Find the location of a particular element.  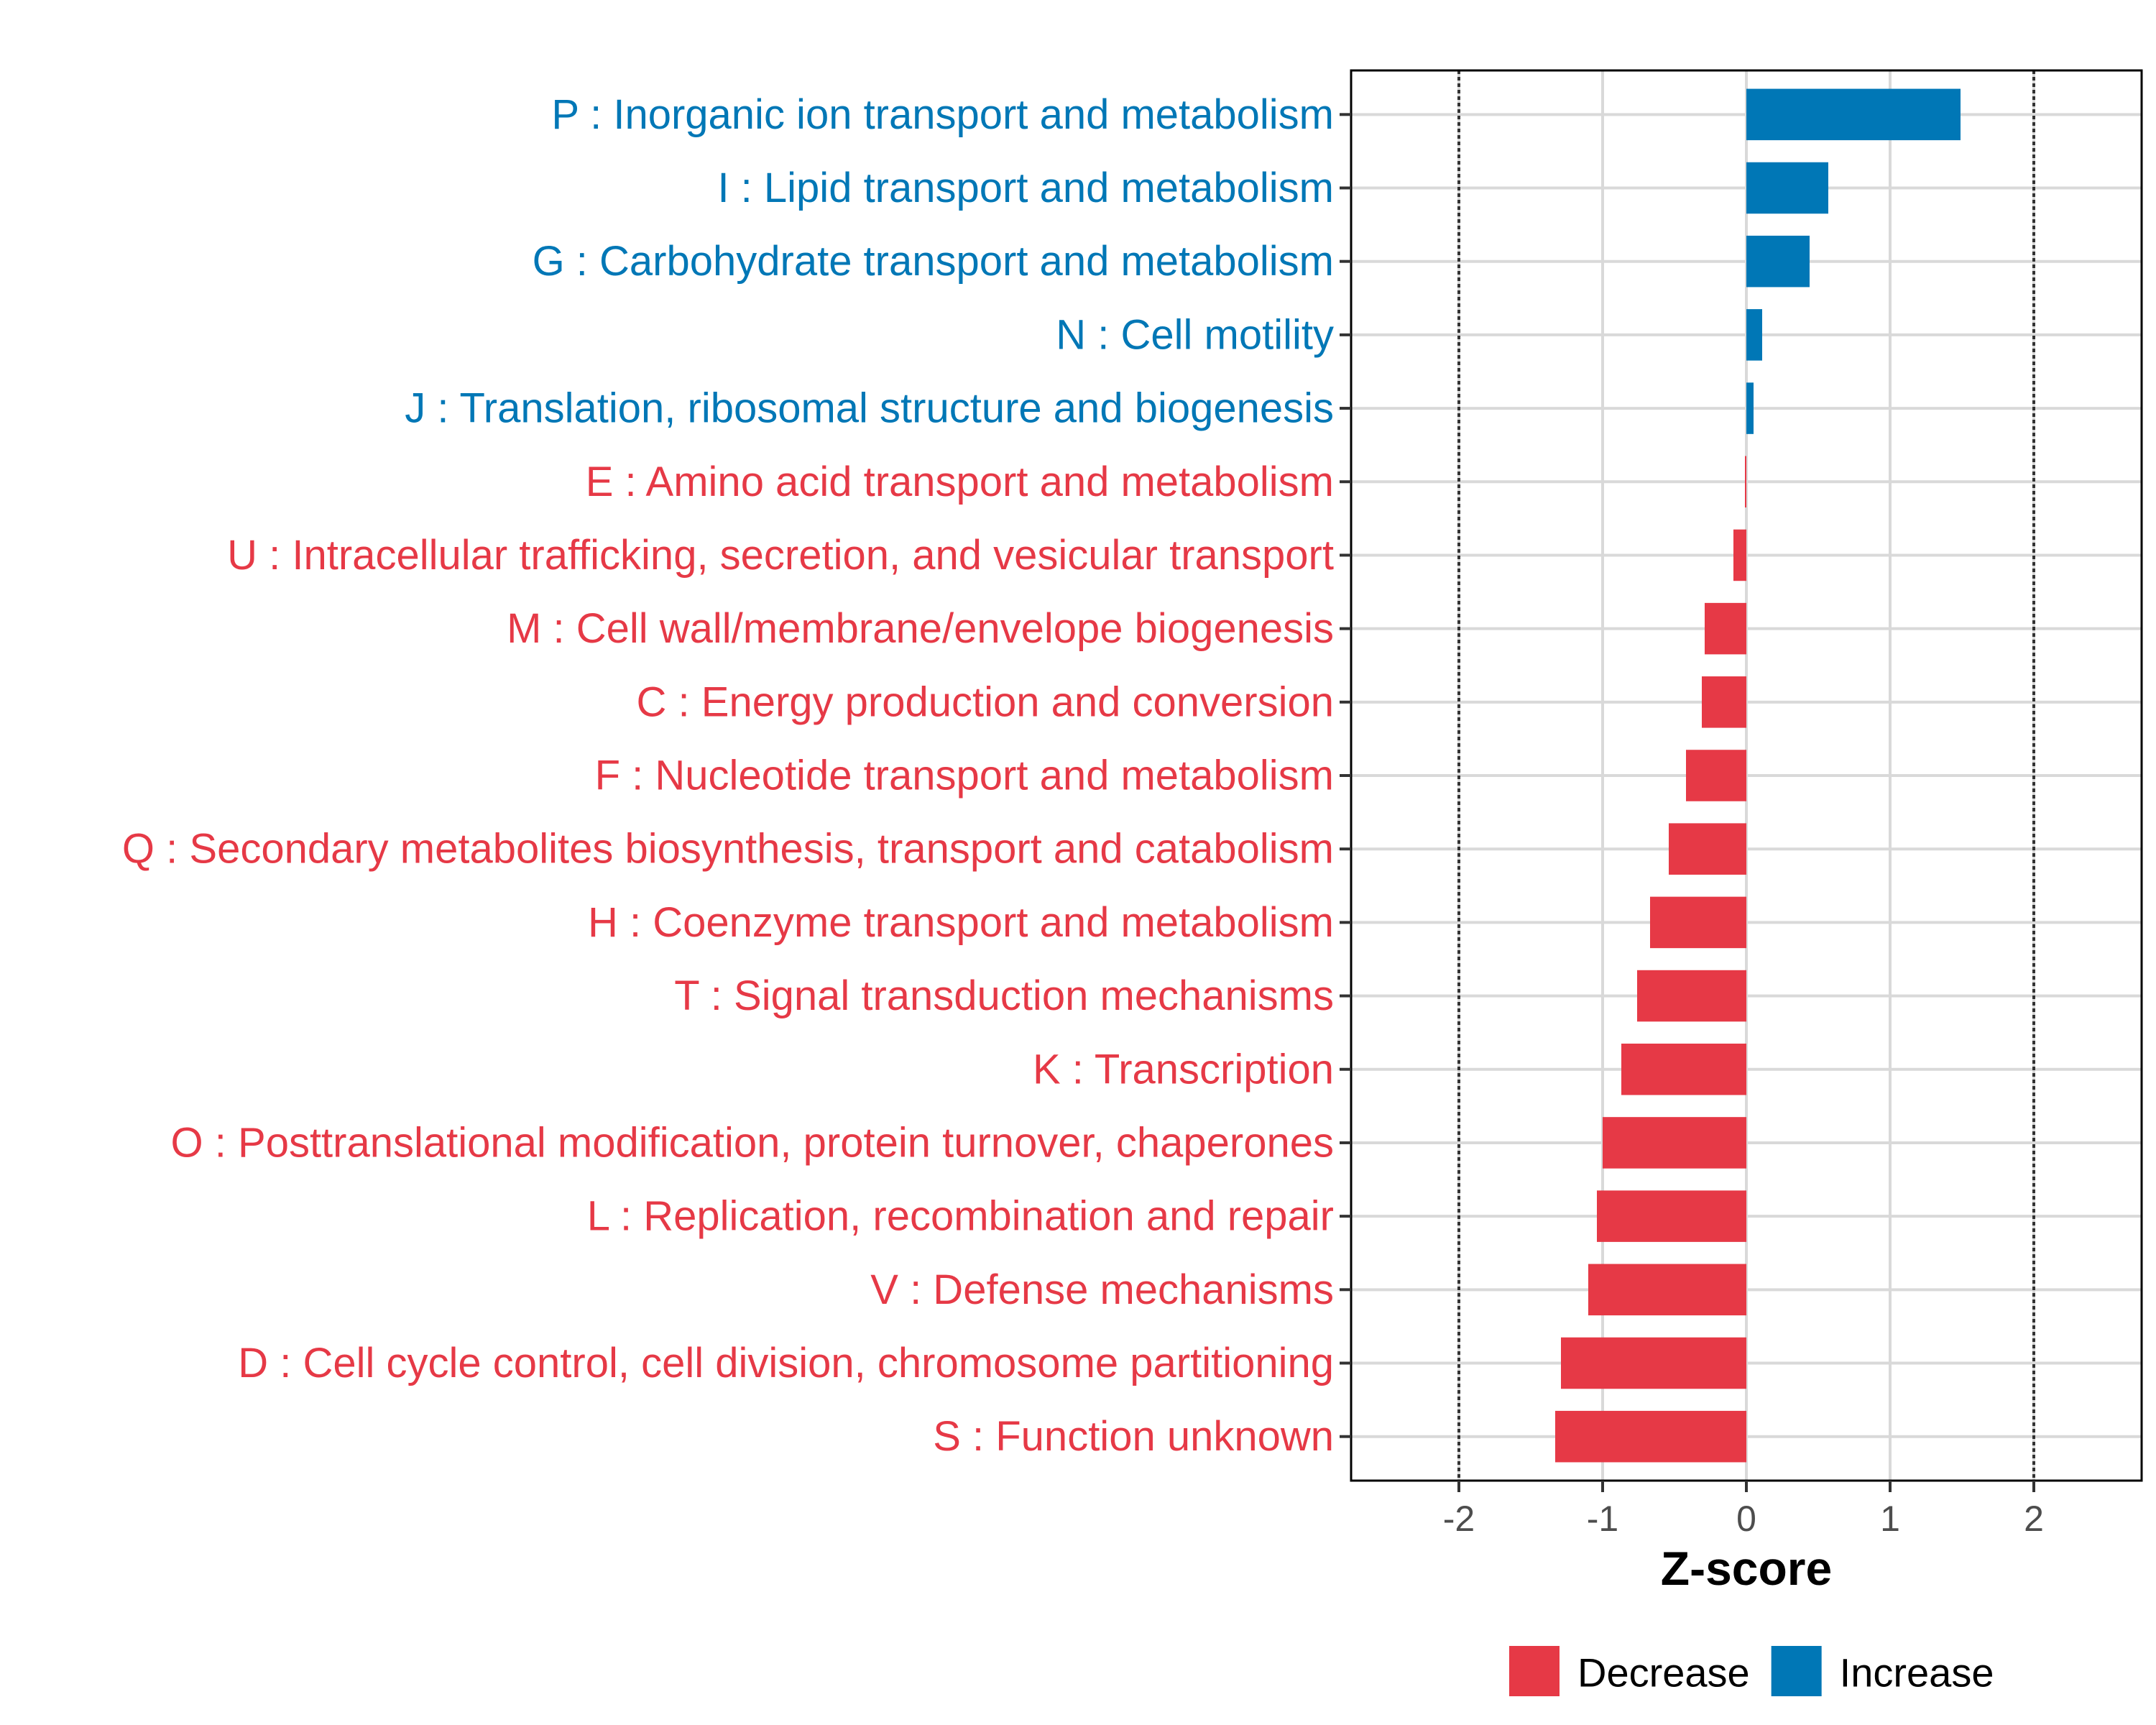

y-tick-label: C : Energy production and conversion is located at coordinates (985, 701).